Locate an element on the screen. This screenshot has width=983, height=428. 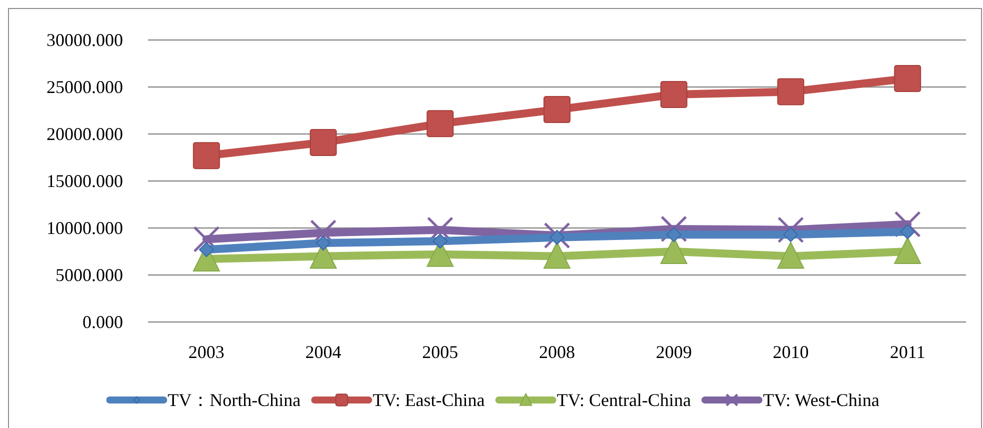
y-tick-label: 30000.000 is located at coordinates (84, 40).